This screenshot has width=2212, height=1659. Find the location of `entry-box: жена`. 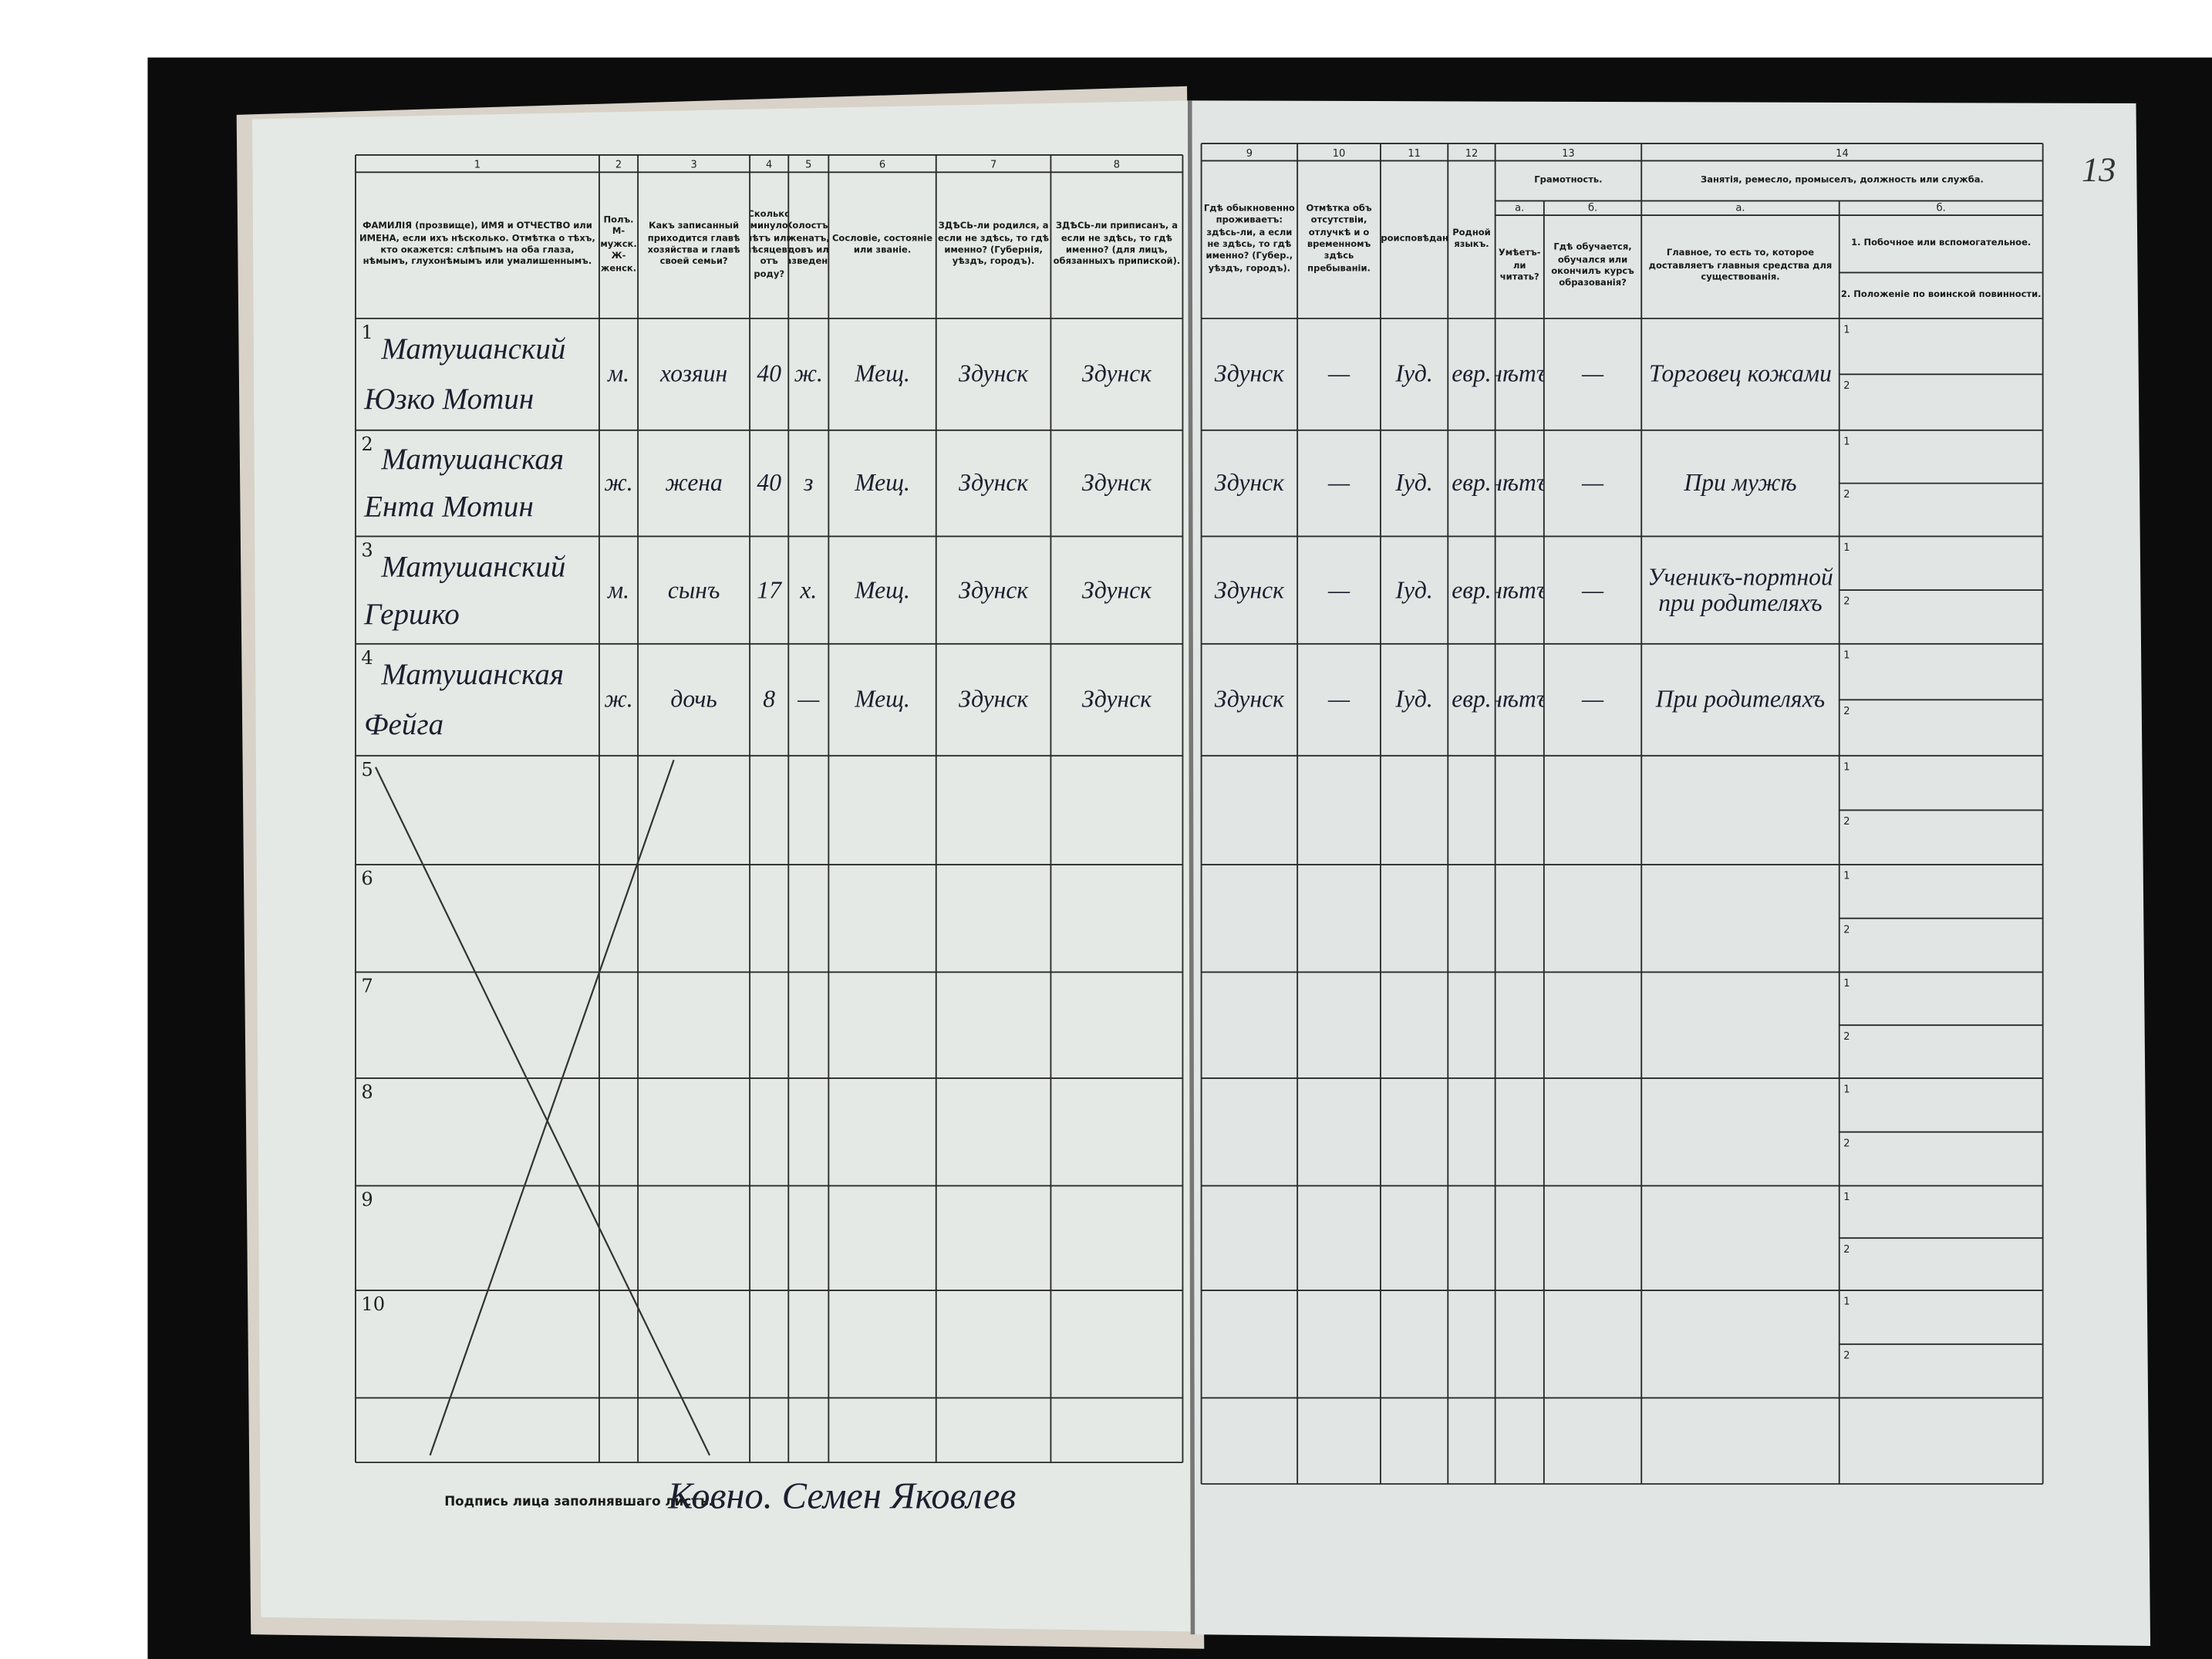

entry-box: жена is located at coordinates (693, 482).